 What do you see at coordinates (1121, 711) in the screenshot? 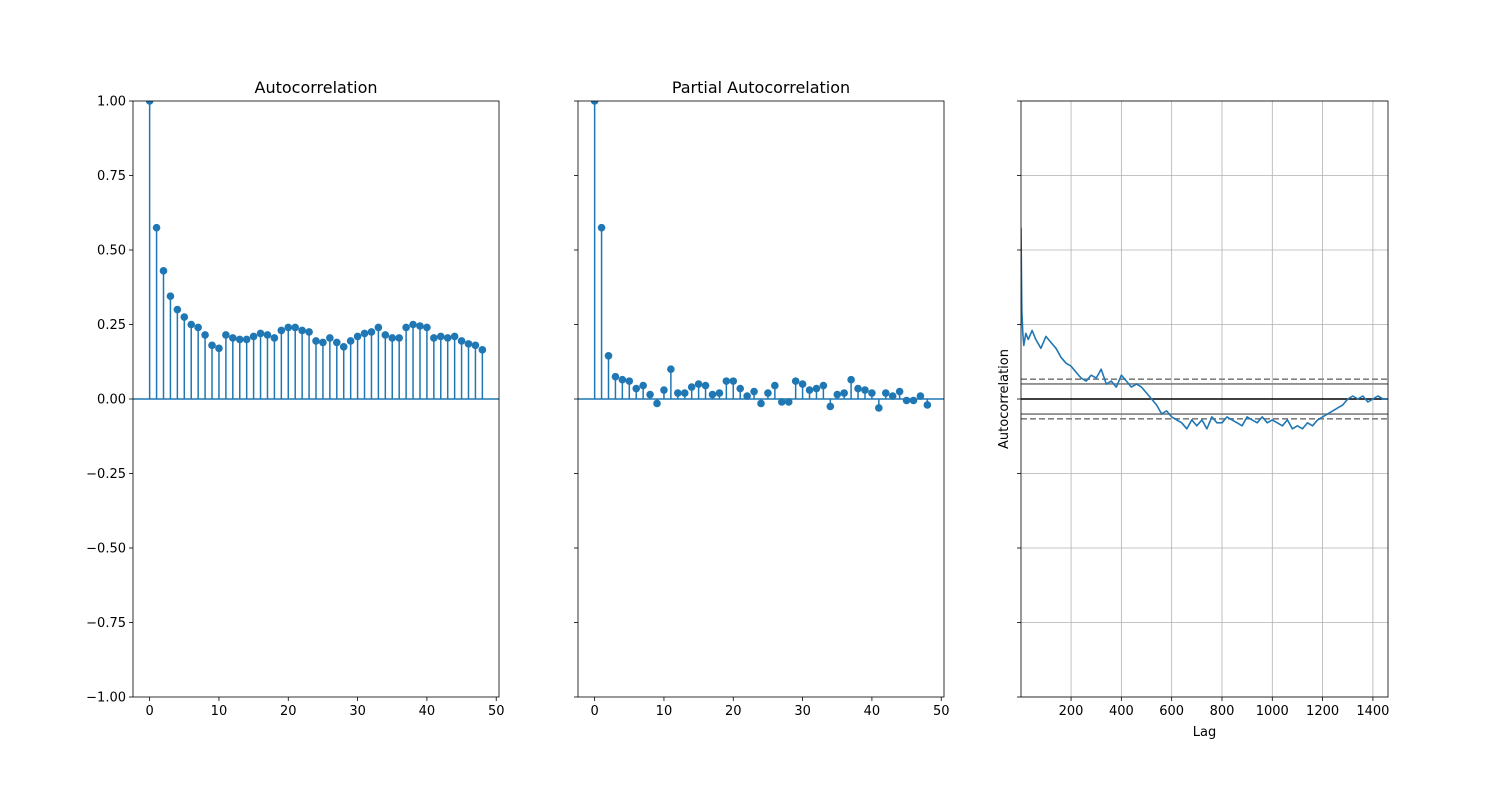
I see `x-tick-label: 400` at bounding box center [1121, 711].